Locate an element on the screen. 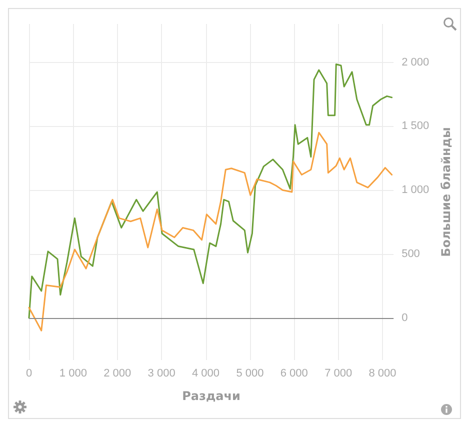 This screenshot has width=467, height=425. x-tick-label: 0 is located at coordinates (29, 374).